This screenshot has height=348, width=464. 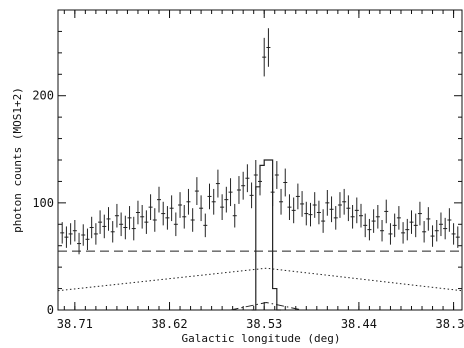 I want to click on x-tick-label: 38.44, so click(x=359, y=324).